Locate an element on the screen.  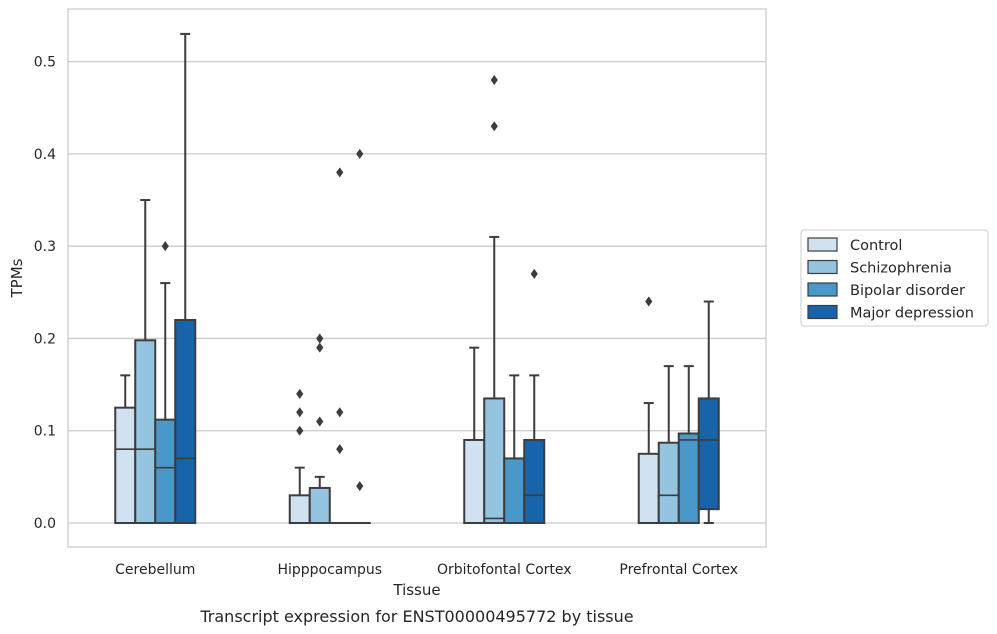
legend-entry-label: Control is located at coordinates (876, 246).